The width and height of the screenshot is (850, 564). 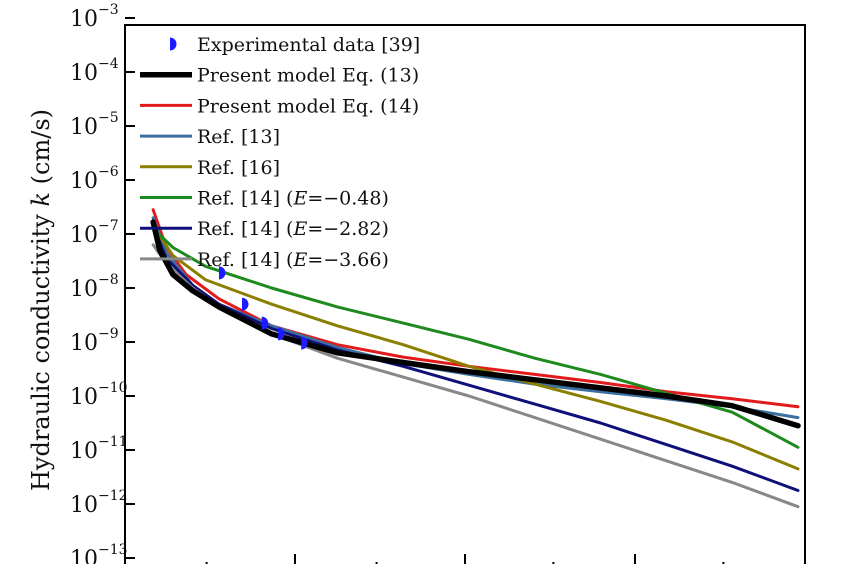 I want to click on y-tick-label-10: 10−13, so click(x=99, y=553).